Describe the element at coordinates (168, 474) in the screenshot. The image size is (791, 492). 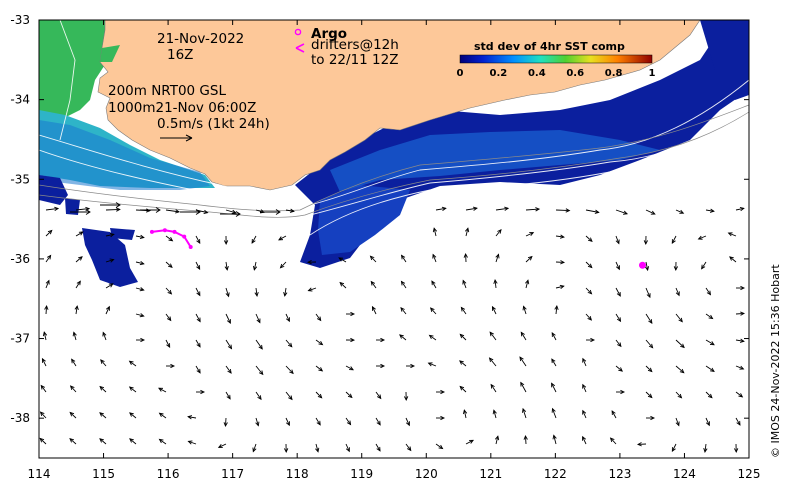
I see `x-tick-label: 116` at that location.